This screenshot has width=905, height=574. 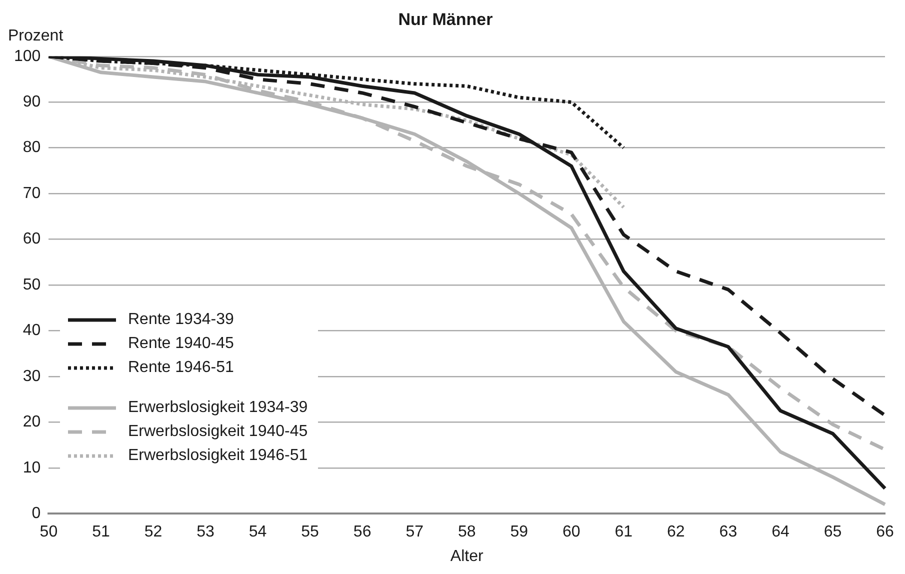 What do you see at coordinates (31, 239) in the screenshot?
I see `y-tick-label: 60` at bounding box center [31, 239].